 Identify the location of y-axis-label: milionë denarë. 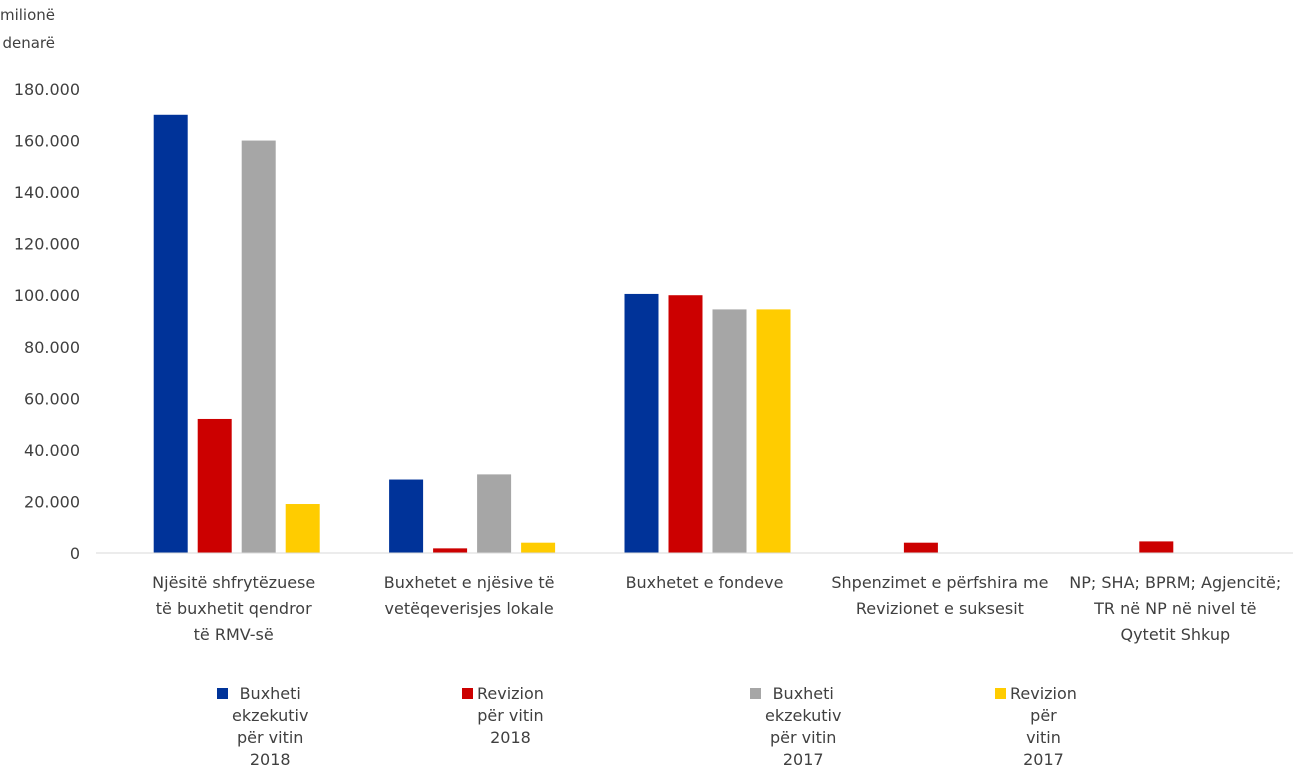
(27, 29).